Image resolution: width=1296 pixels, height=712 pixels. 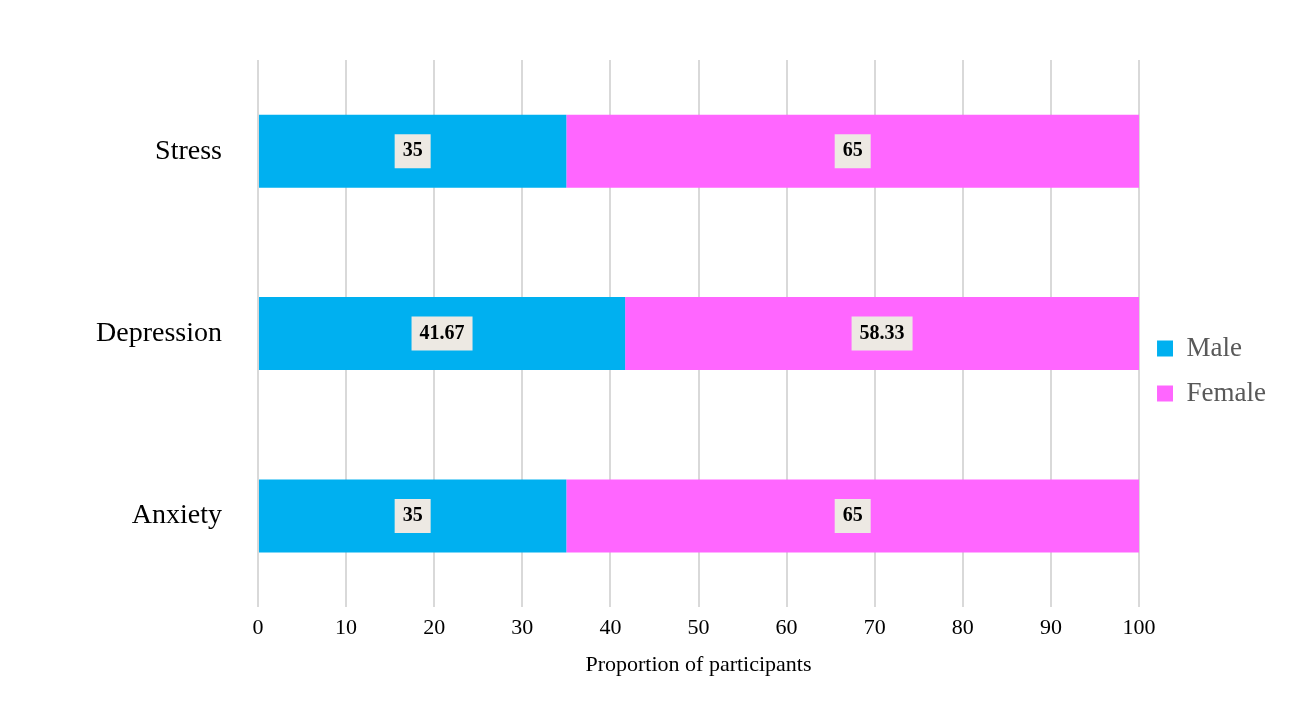 What do you see at coordinates (188, 149) in the screenshot?
I see `y-tick-label: Stress` at bounding box center [188, 149].